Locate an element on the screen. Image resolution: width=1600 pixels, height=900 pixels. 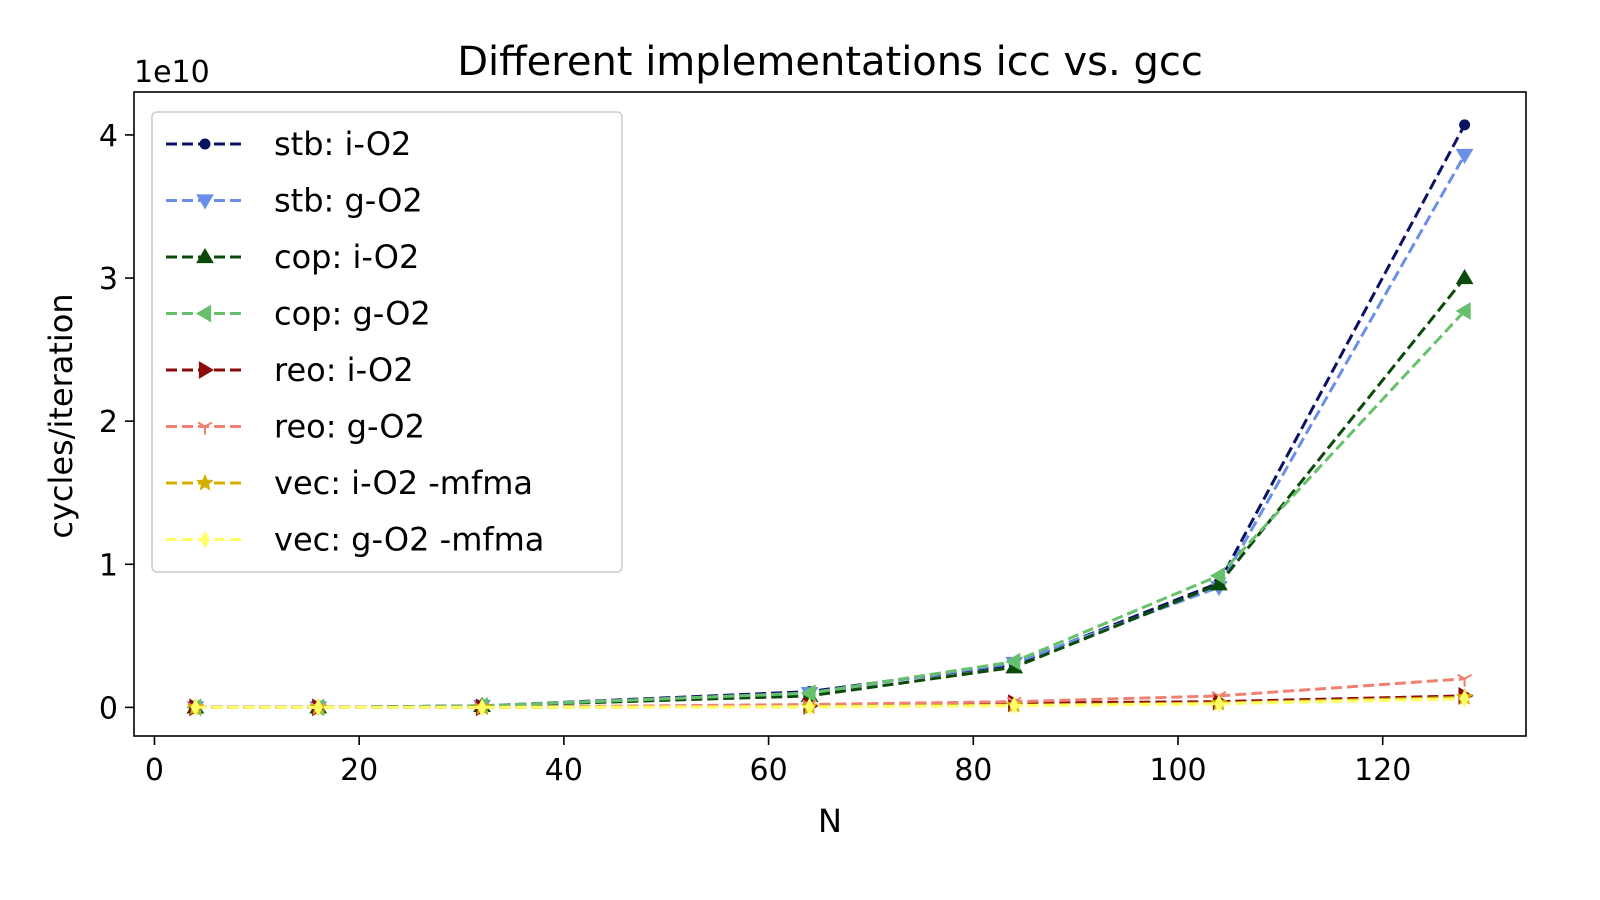
legend-item: stb: i-O2 is located at coordinates (288, 144).